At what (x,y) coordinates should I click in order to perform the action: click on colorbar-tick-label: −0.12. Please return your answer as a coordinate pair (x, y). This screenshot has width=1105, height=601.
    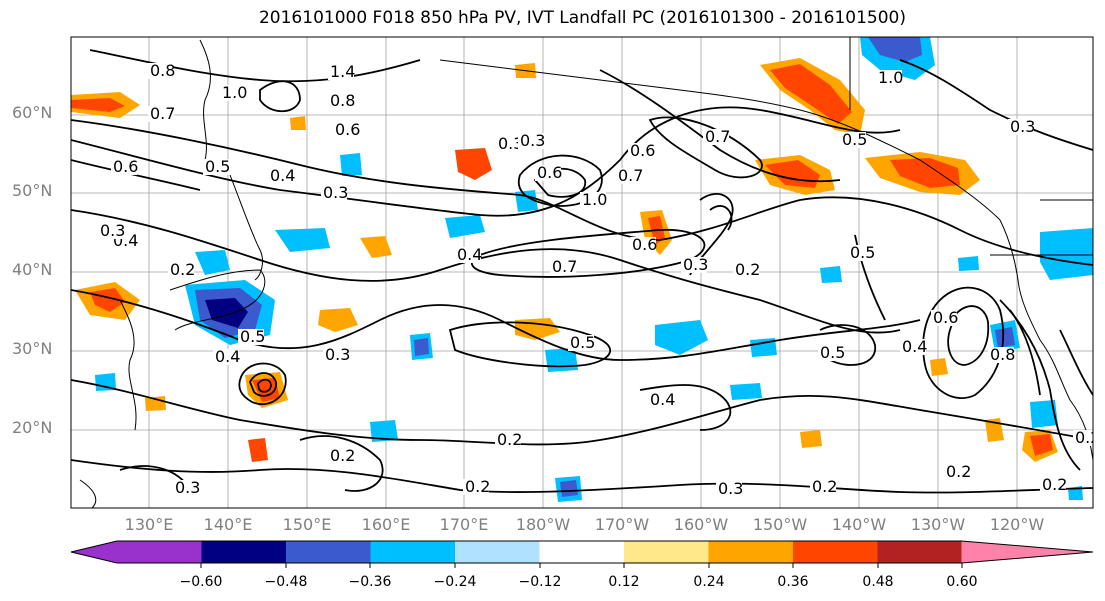
    Looking at the image, I should click on (540, 582).